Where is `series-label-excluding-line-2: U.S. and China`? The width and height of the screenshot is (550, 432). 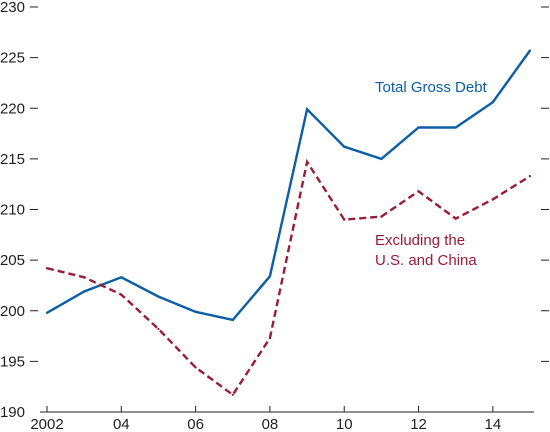 series-label-excluding-line-2: U.S. and China is located at coordinates (426, 260).